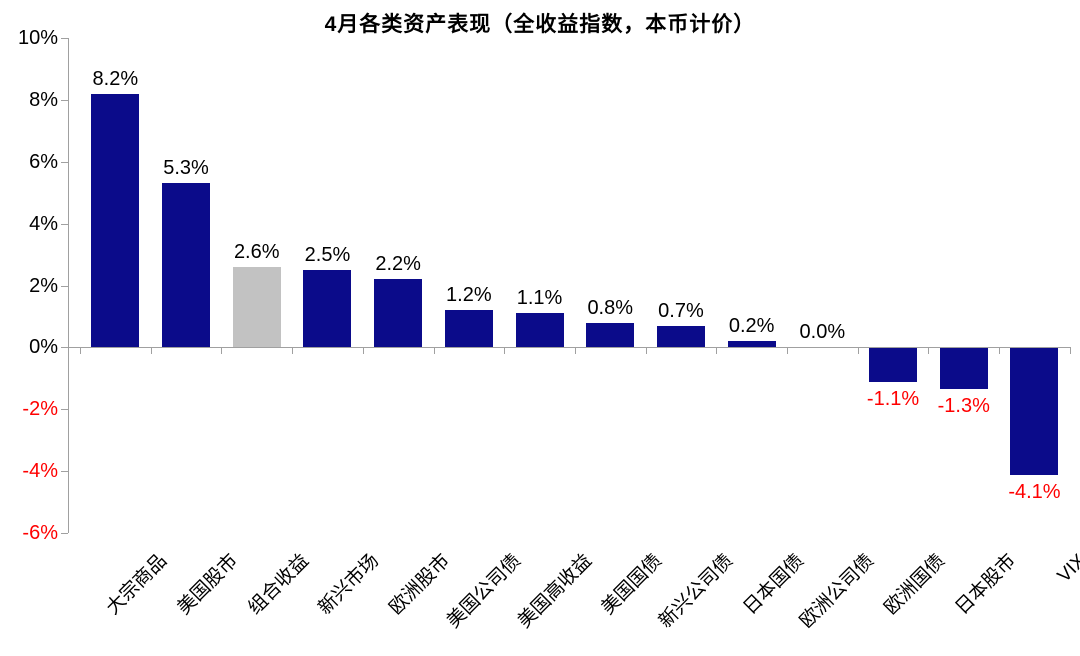 The height and width of the screenshot is (656, 1080). Describe the element at coordinates (40, 471) in the screenshot. I see `y-axis-tick-label: -4%` at that location.